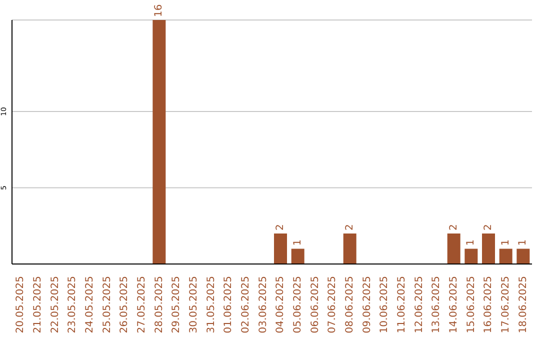 Image resolution: width=540 pixels, height=340 pixels. I want to click on x-tick-label: 03.06.2025, so click(263, 305).